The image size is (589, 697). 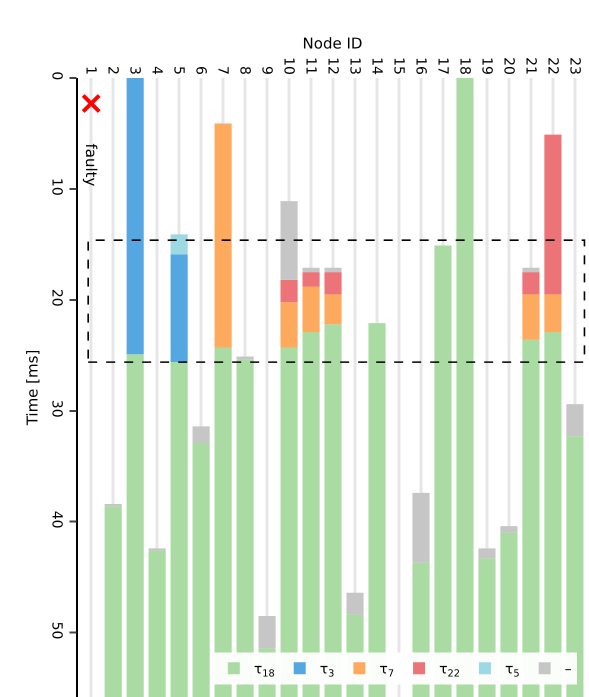 What do you see at coordinates (530, 66) in the screenshot?
I see `x-tick-label: 21` at bounding box center [530, 66].